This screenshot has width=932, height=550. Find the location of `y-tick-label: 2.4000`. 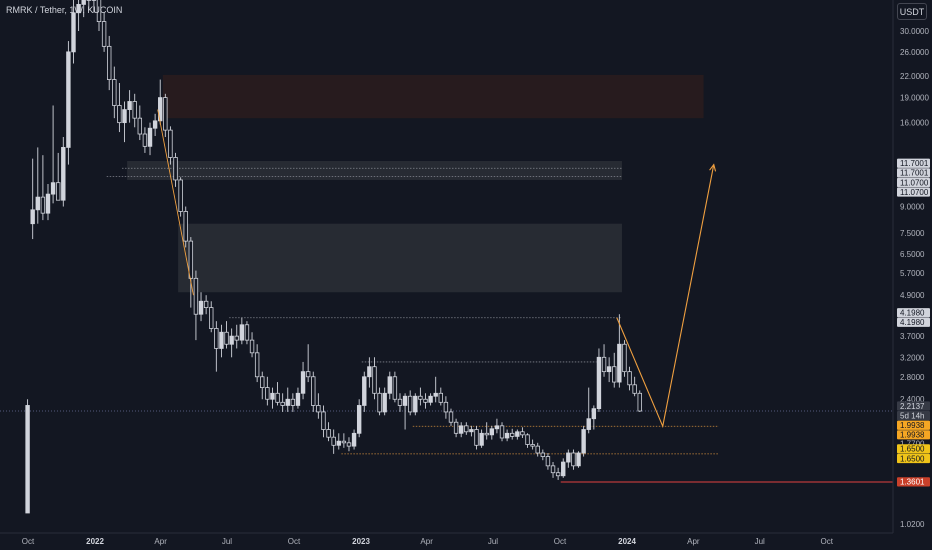

y-tick-label: 2.4000 is located at coordinates (912, 399).